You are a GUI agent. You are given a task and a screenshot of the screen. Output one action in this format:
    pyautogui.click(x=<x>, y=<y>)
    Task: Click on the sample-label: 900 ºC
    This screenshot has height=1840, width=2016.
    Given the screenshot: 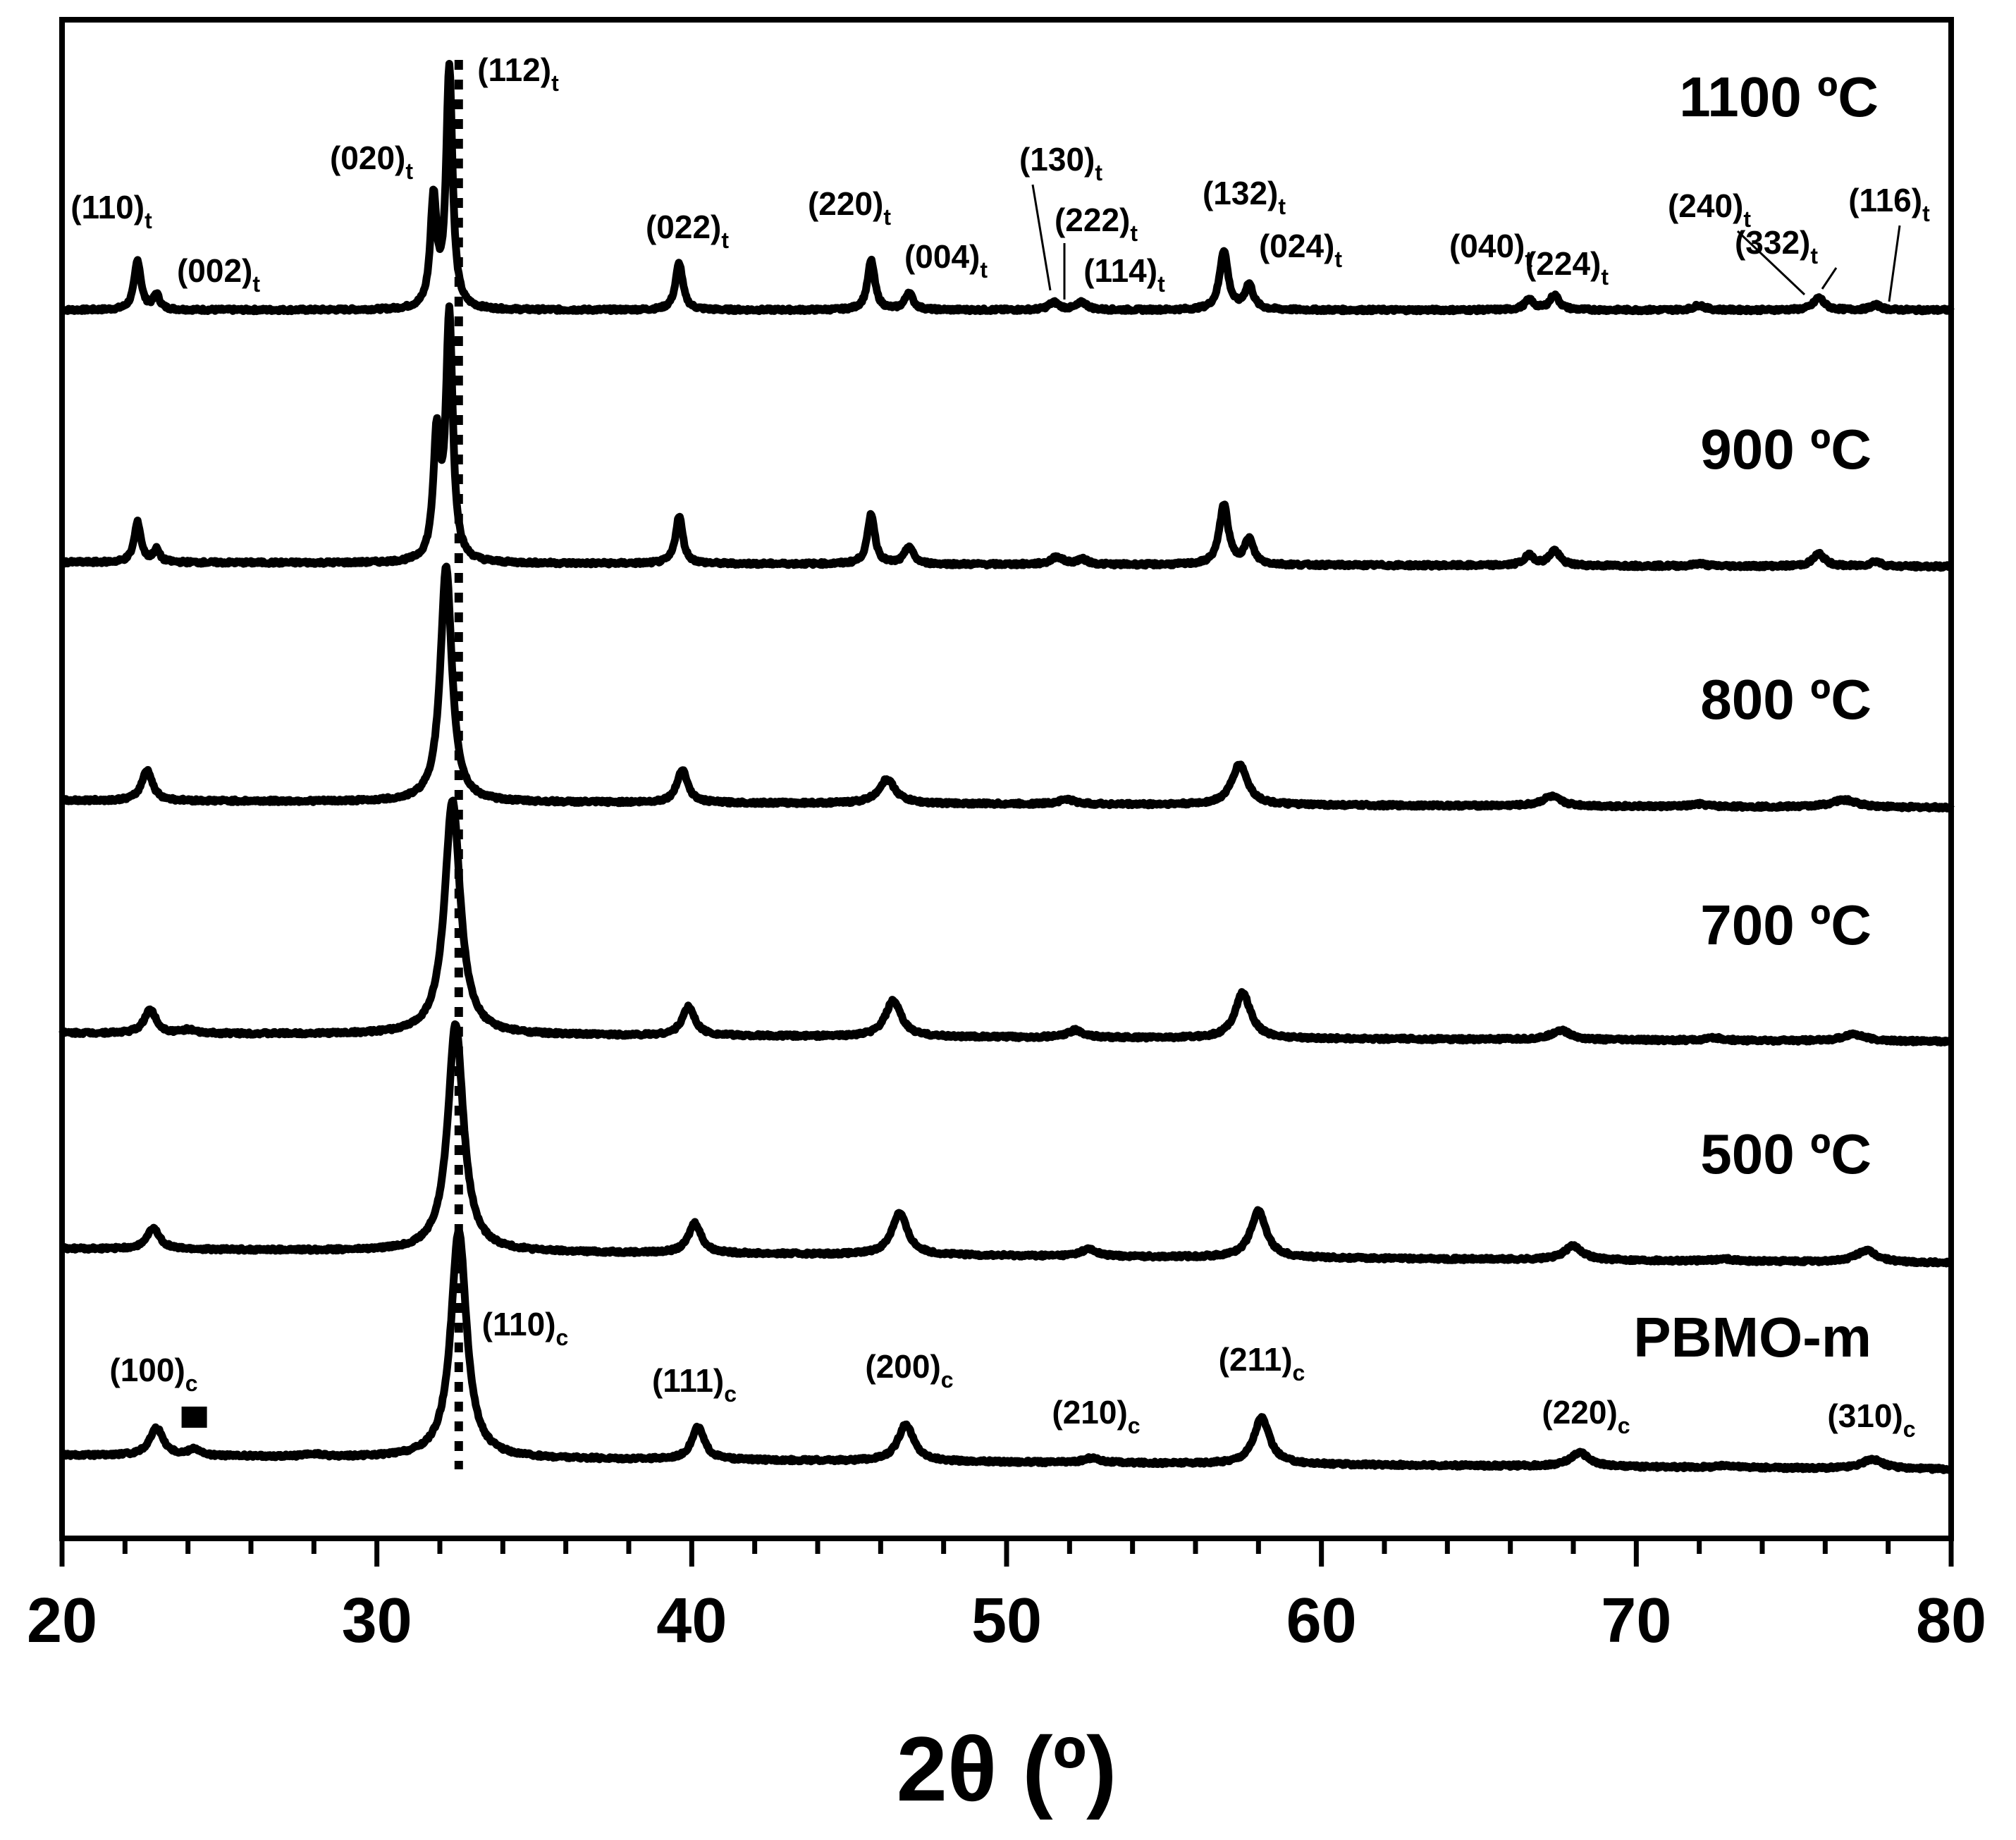 What is the action you would take?
    pyautogui.click(x=1785, y=449)
    